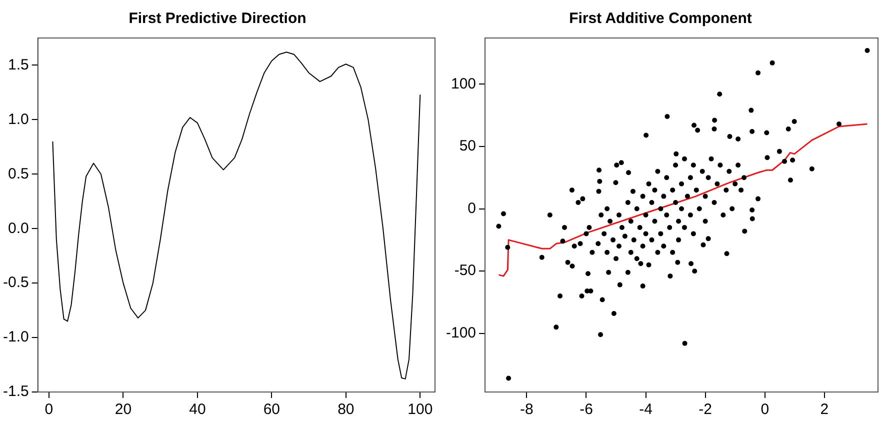  What do you see at coordinates (527, 409) in the screenshot?
I see `x-tick-label: -8` at bounding box center [527, 409].